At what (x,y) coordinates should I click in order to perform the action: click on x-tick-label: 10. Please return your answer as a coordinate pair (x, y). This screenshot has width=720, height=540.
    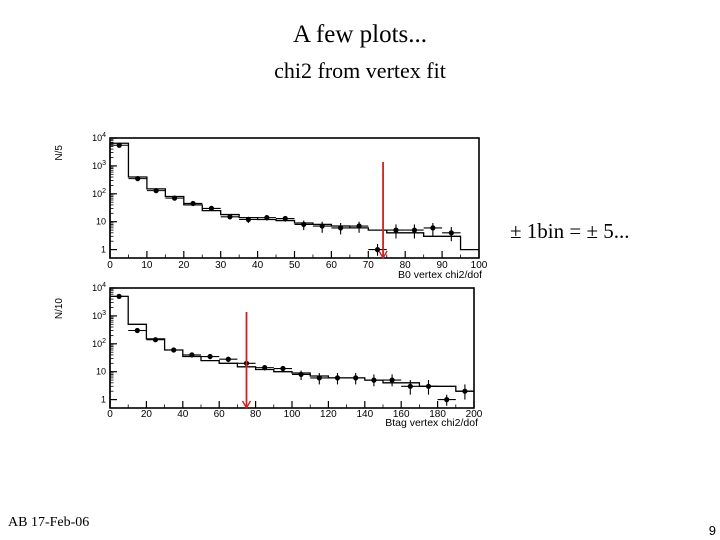
    Looking at the image, I should click on (147, 265).